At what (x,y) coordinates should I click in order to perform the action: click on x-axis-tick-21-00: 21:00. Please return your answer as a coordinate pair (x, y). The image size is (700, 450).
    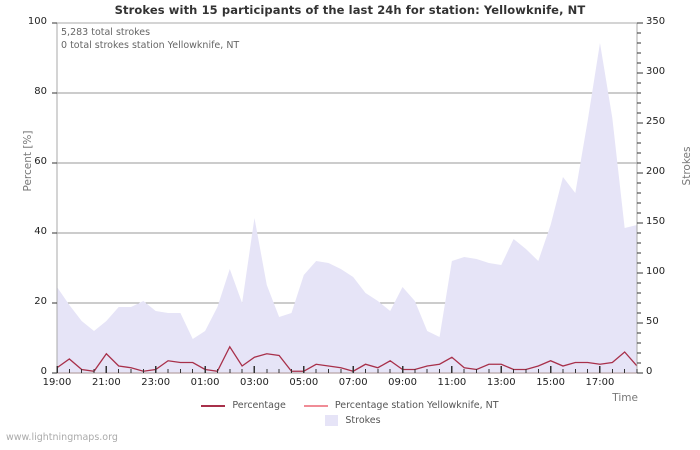
    Looking at the image, I should click on (106, 382).